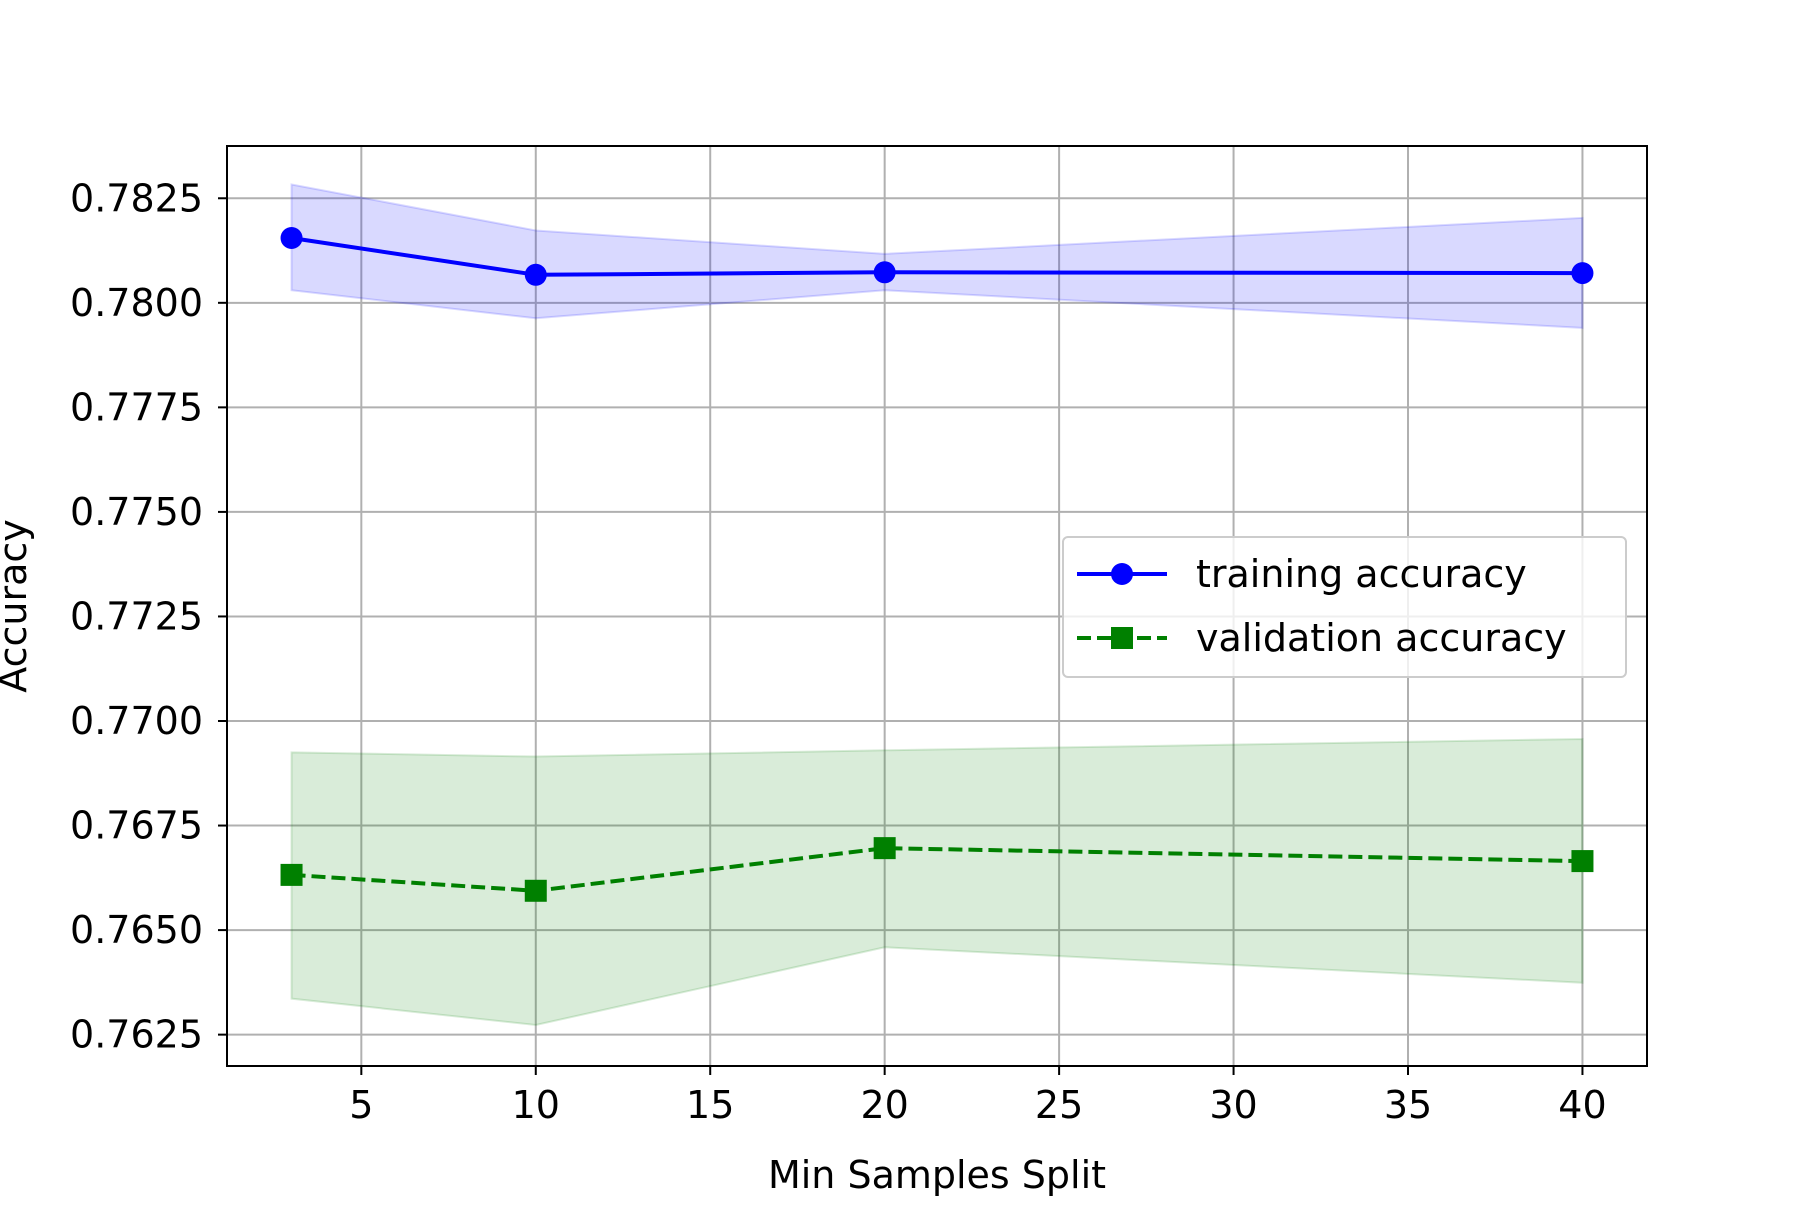 Image resolution: width=1800 pixels, height=1205 pixels. I want to click on x-tick-label: 25, so click(1059, 1105).